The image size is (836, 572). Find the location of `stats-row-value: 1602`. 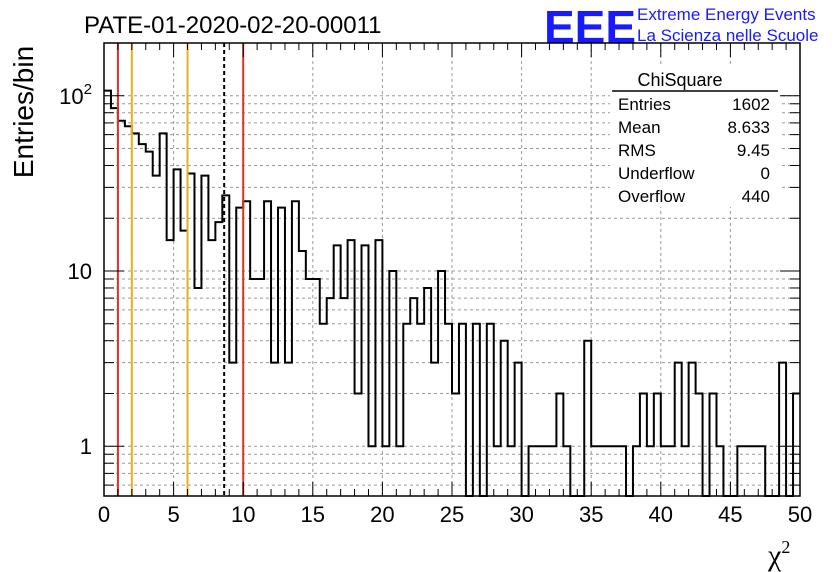

stats-row-value: 1602 is located at coordinates (751, 104).